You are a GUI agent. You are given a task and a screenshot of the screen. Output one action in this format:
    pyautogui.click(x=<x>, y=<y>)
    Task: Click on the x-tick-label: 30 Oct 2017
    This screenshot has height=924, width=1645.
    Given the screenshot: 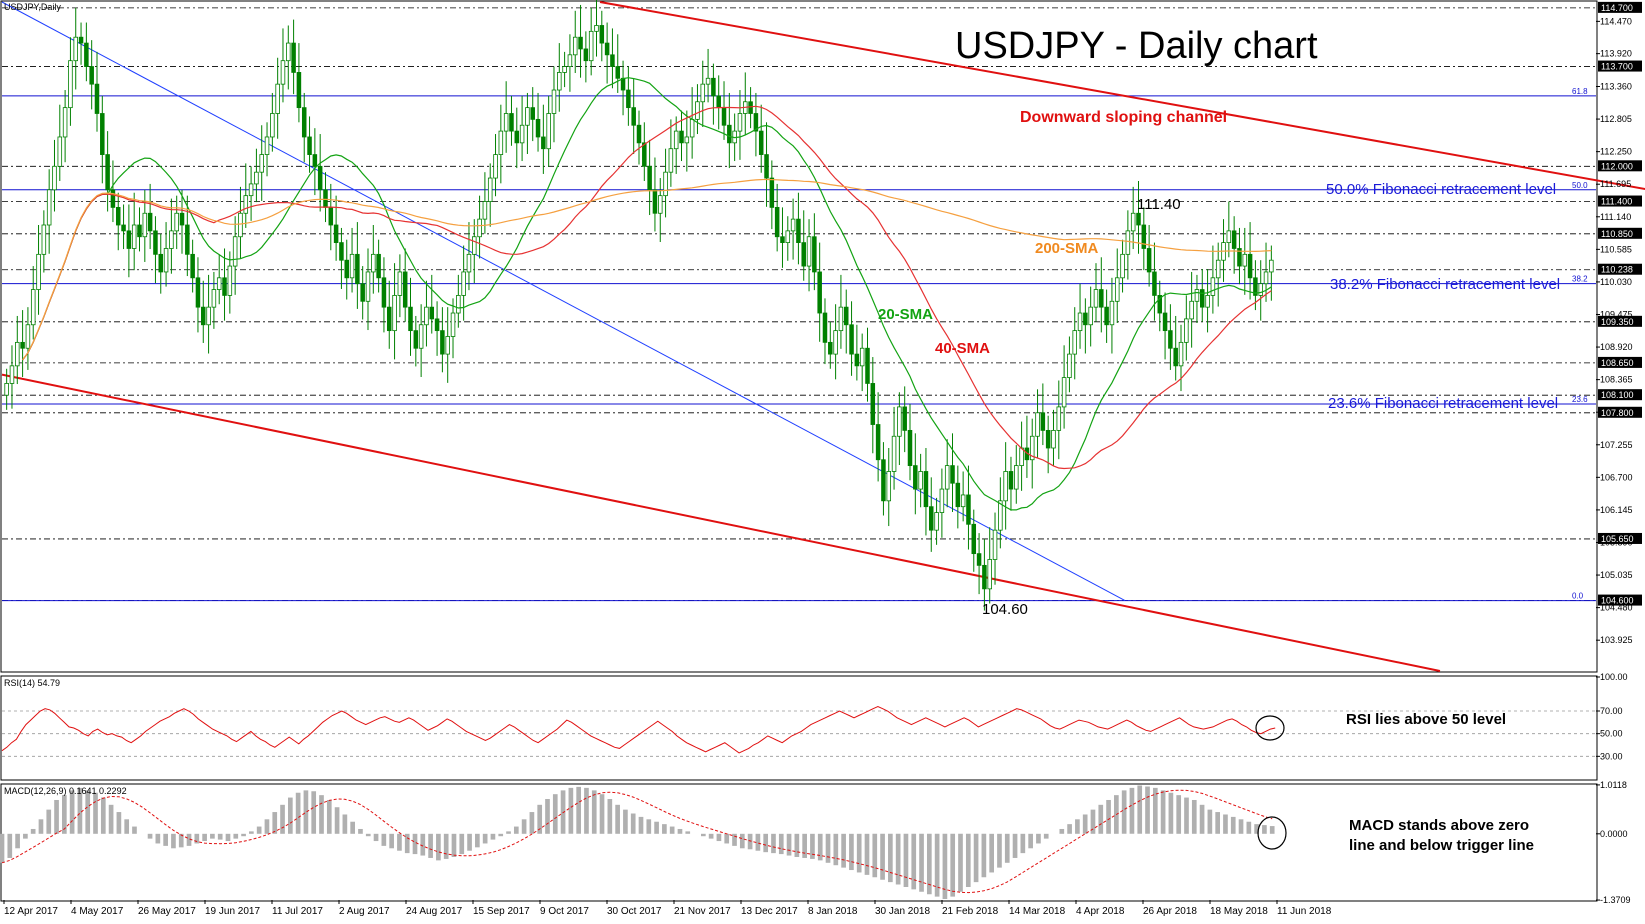 What is the action you would take?
    pyautogui.click(x=634, y=911)
    